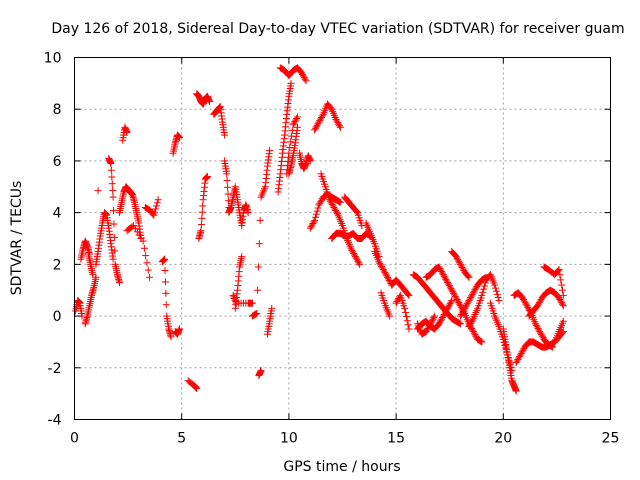  I want to click on x-tick-label: 5, so click(181, 439).